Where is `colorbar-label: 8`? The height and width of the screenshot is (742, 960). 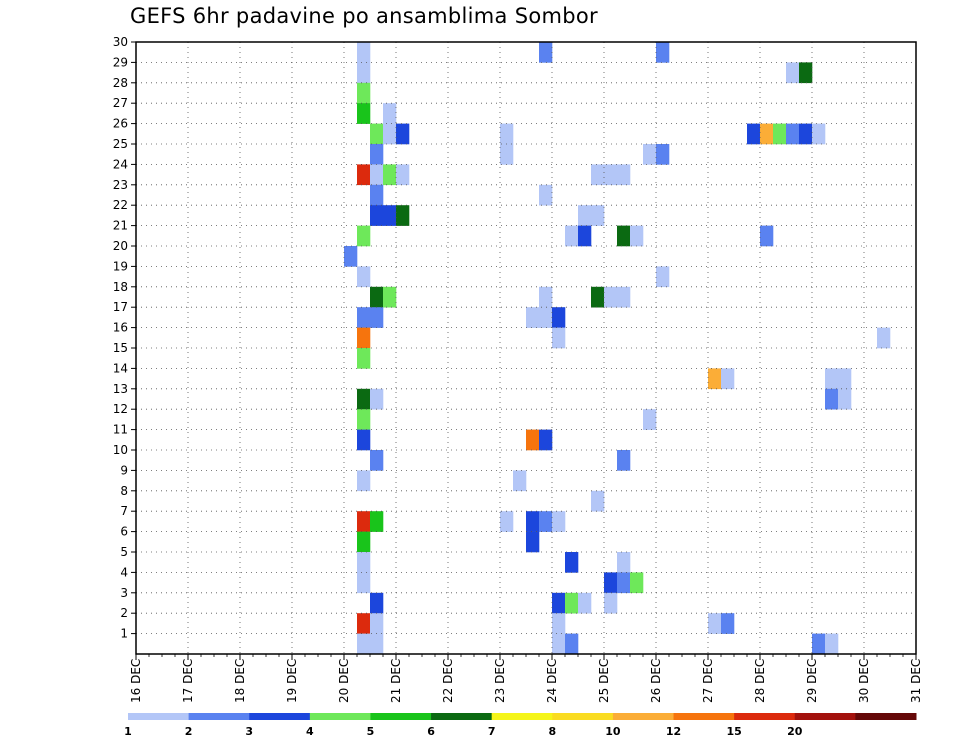
colorbar-label: 8 is located at coordinates (552, 731).